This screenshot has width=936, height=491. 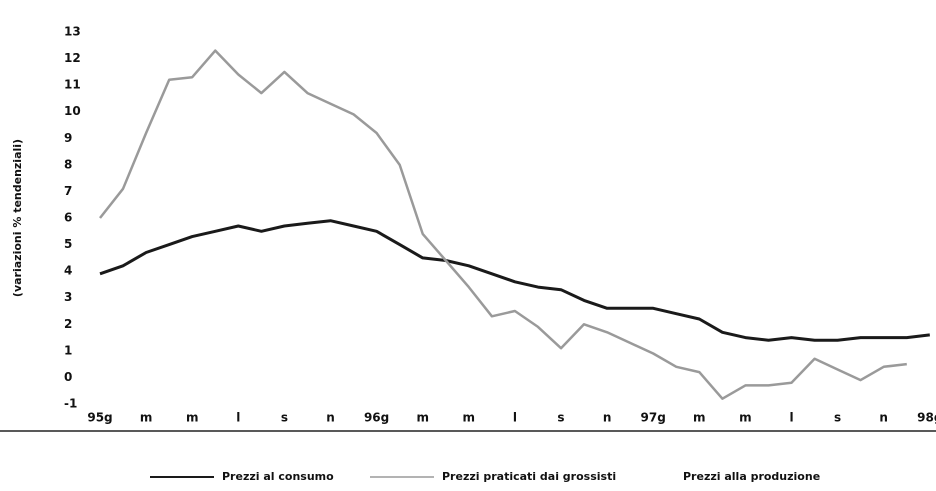 What do you see at coordinates (653, 418) in the screenshot?
I see `x-tick-label: 97g` at bounding box center [653, 418].